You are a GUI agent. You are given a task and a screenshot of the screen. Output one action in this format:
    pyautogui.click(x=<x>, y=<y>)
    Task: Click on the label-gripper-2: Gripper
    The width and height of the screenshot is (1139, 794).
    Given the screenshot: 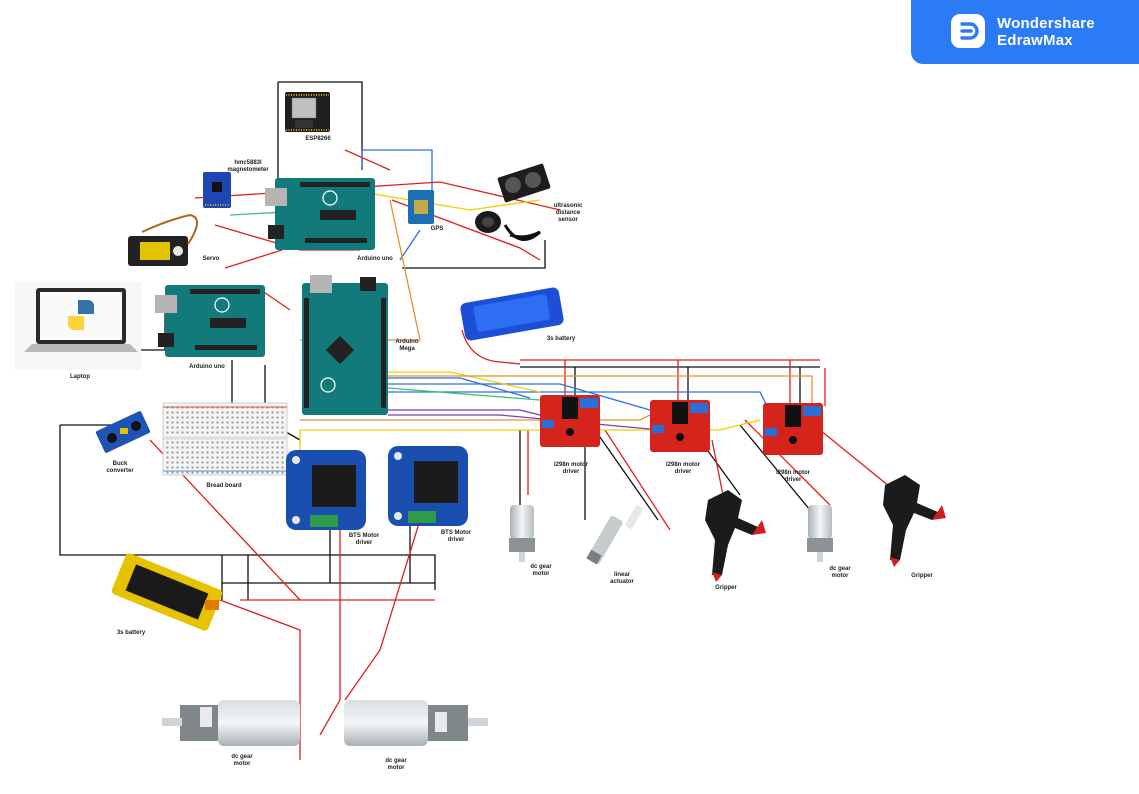 What is the action you would take?
    pyautogui.click(x=922, y=576)
    